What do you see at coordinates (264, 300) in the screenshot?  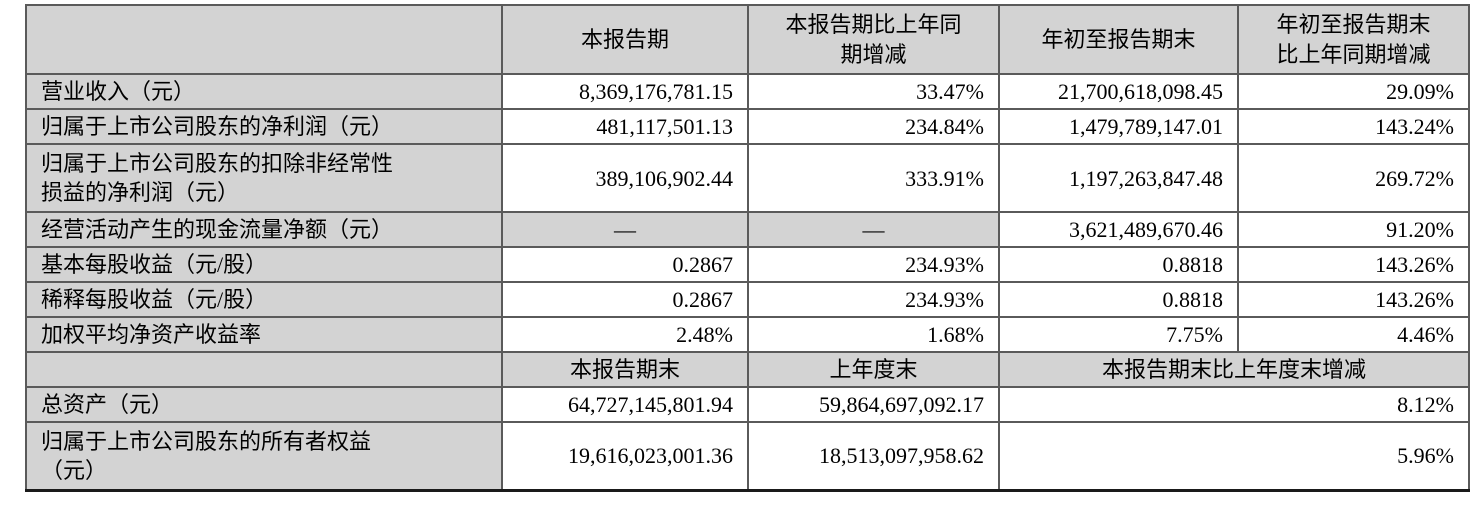 I see `row-label: 稀释每股收益（元/股）` at bounding box center [264, 300].